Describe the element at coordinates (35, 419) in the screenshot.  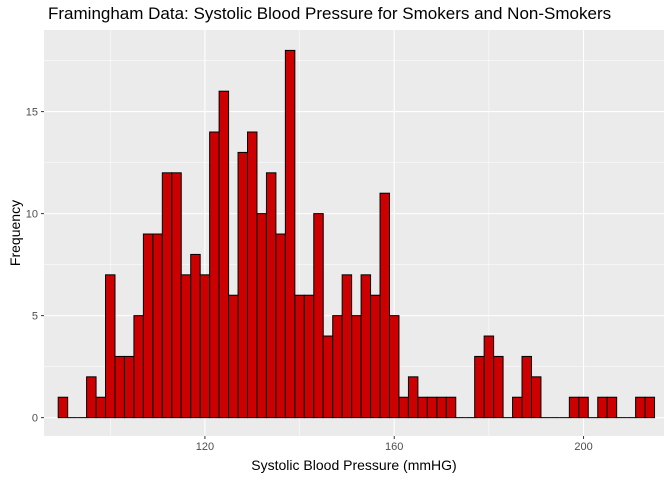
I see `y-tick-label: 0` at that location.